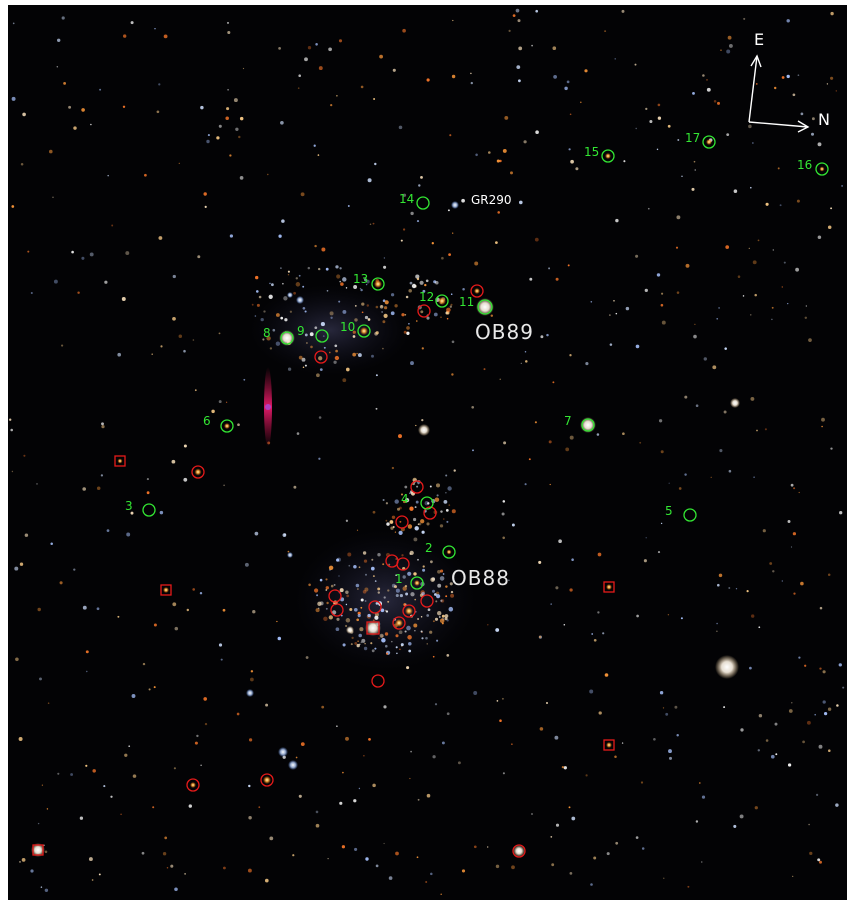 Image resolution: width=847 pixels, height=900 pixels. Describe the element at coordinates (491, 200) in the screenshot. I see `star-label-gr290: GR290` at that location.